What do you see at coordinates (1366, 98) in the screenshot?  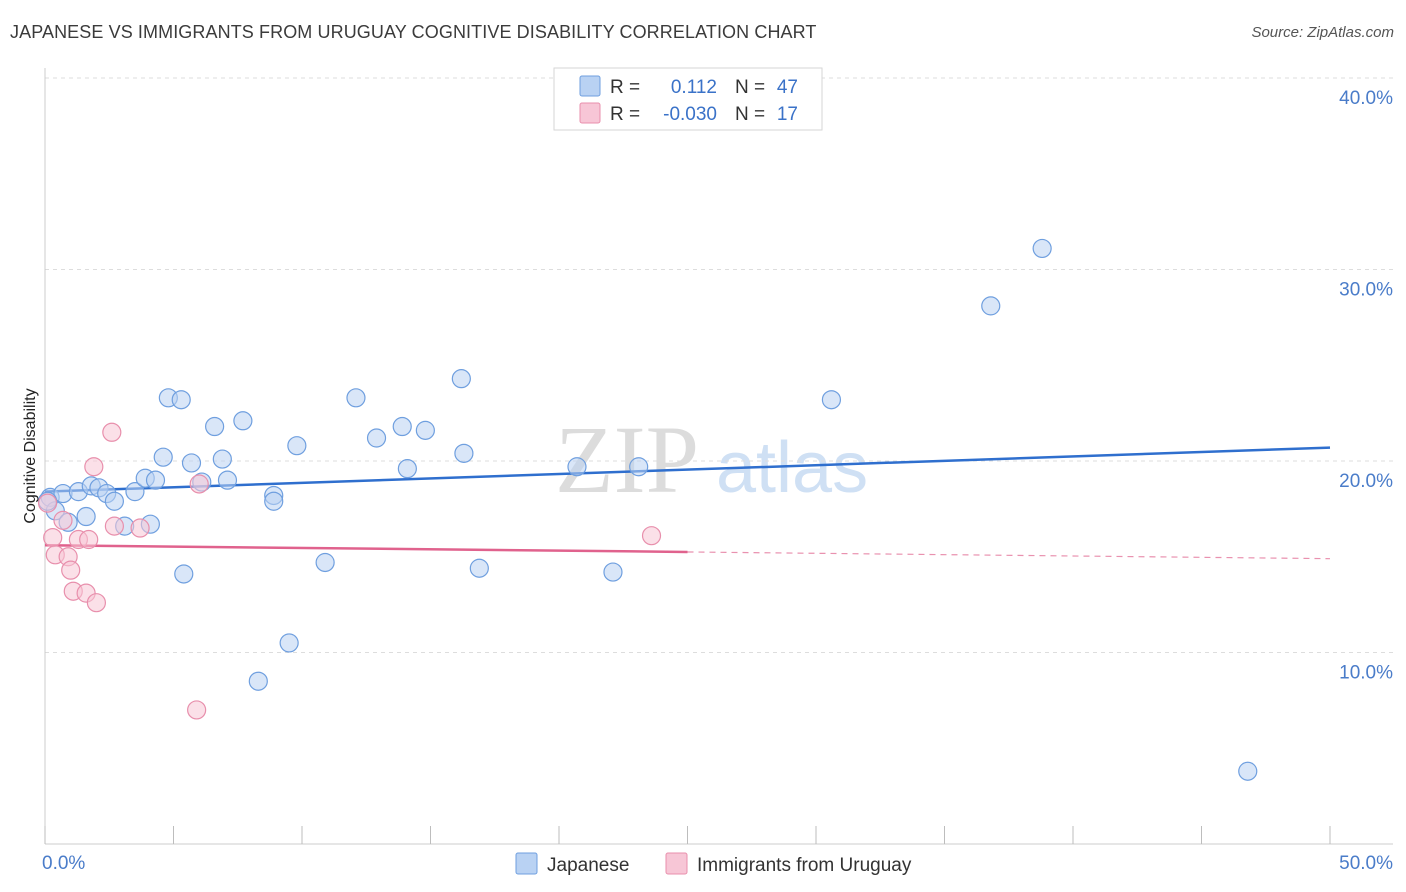 I see `y-tick-label: 40.0%` at bounding box center [1366, 98].